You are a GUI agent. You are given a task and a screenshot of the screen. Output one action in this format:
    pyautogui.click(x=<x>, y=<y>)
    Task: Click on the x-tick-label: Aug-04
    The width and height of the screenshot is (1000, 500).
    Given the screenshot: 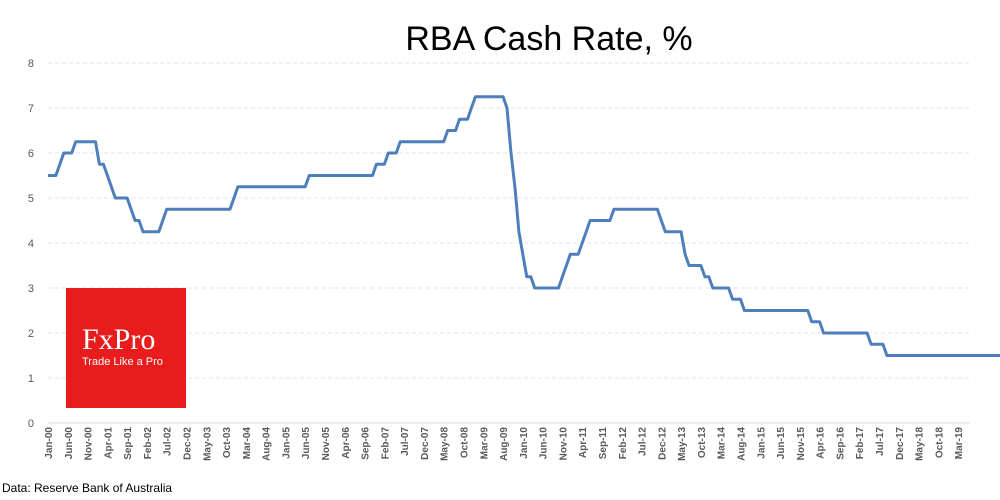 What is the action you would take?
    pyautogui.click(x=267, y=444)
    